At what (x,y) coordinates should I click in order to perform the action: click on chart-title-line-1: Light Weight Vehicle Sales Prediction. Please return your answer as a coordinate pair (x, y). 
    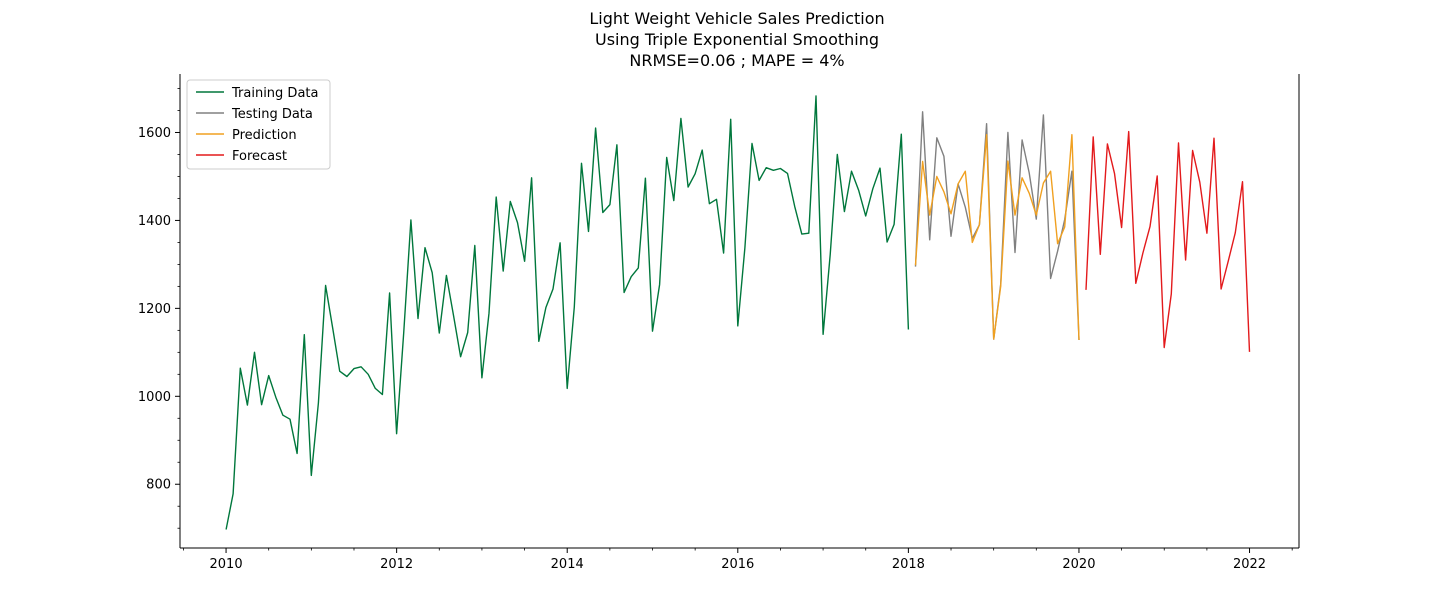
    Looking at the image, I should click on (736, 18).